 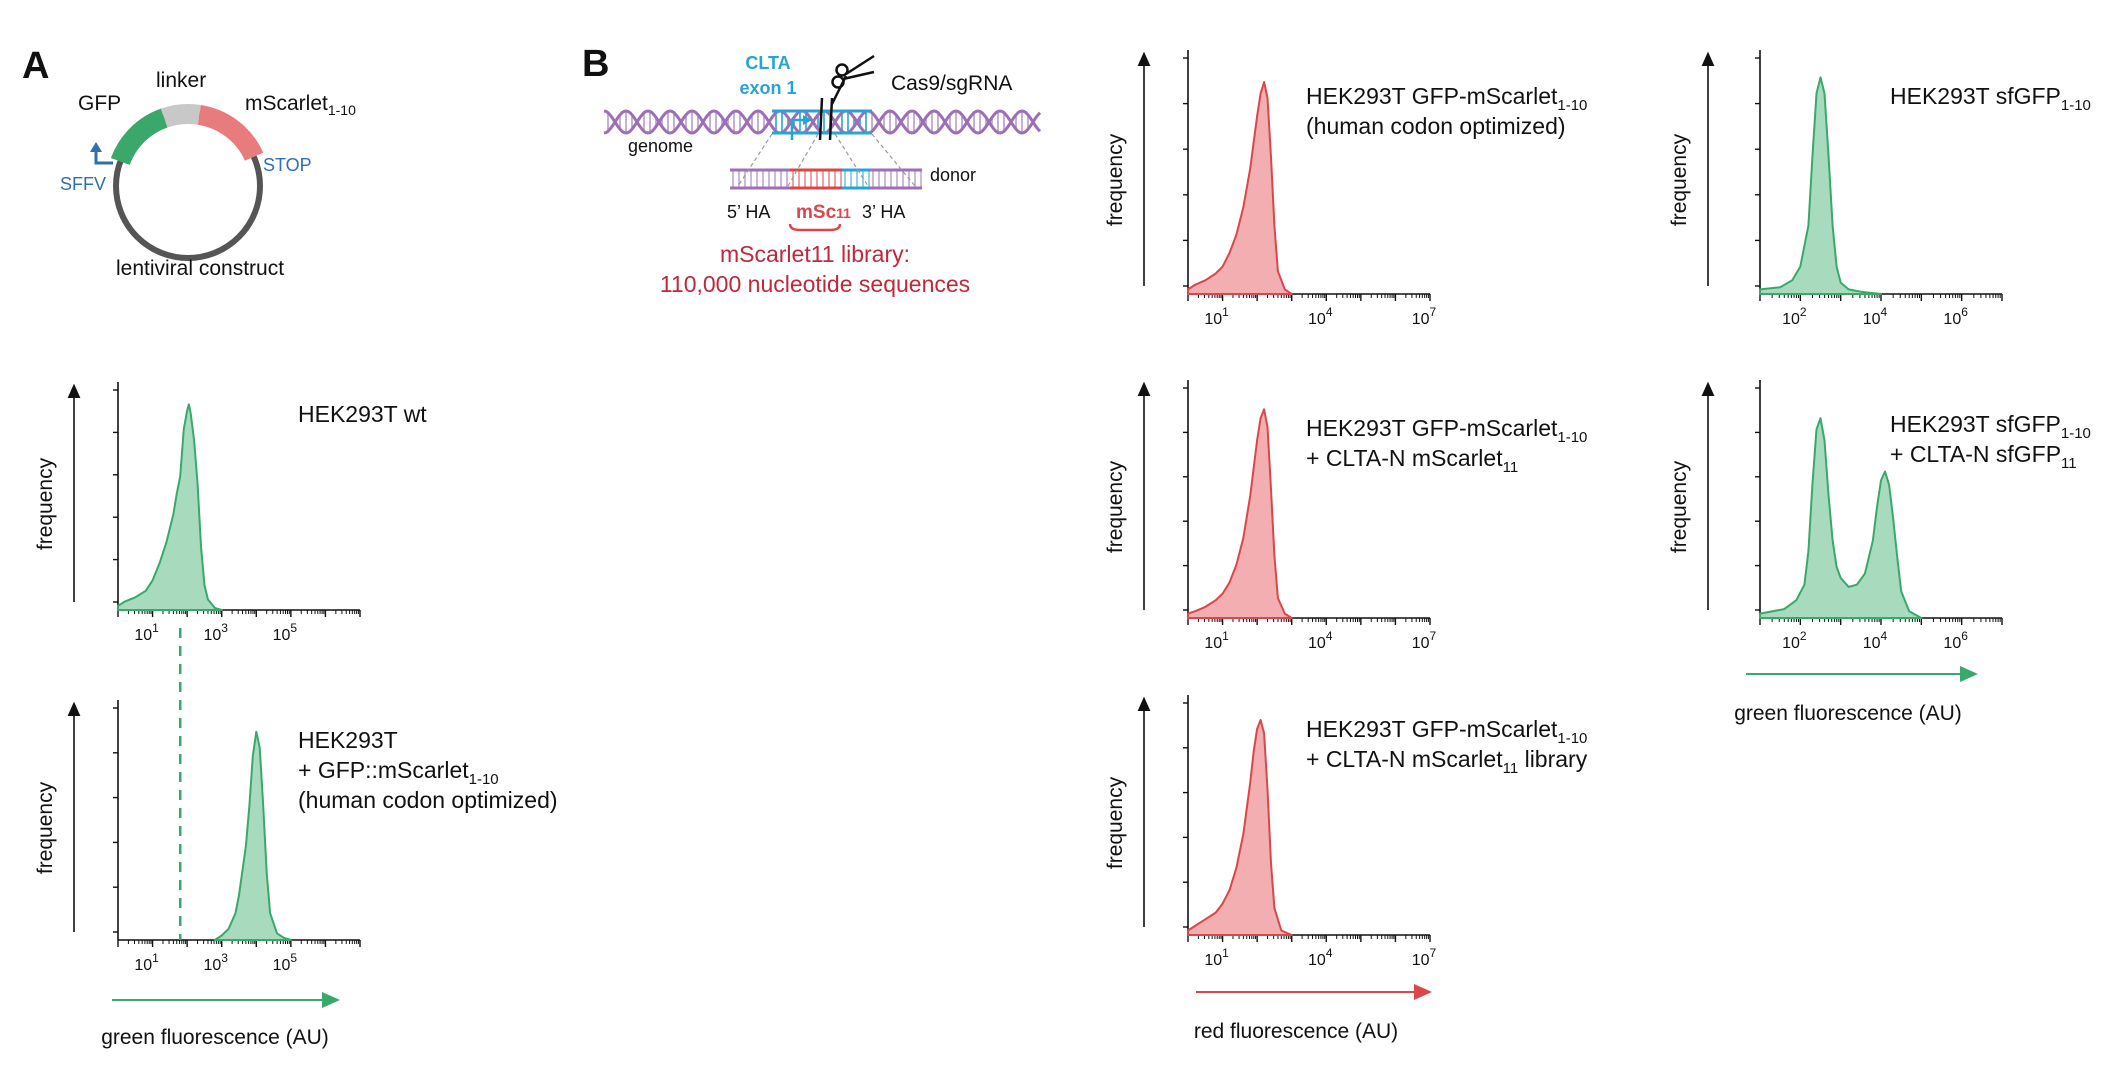 What do you see at coordinates (177, 182) in the screenshot?
I see `lentiviral-construct-diagram` at bounding box center [177, 182].